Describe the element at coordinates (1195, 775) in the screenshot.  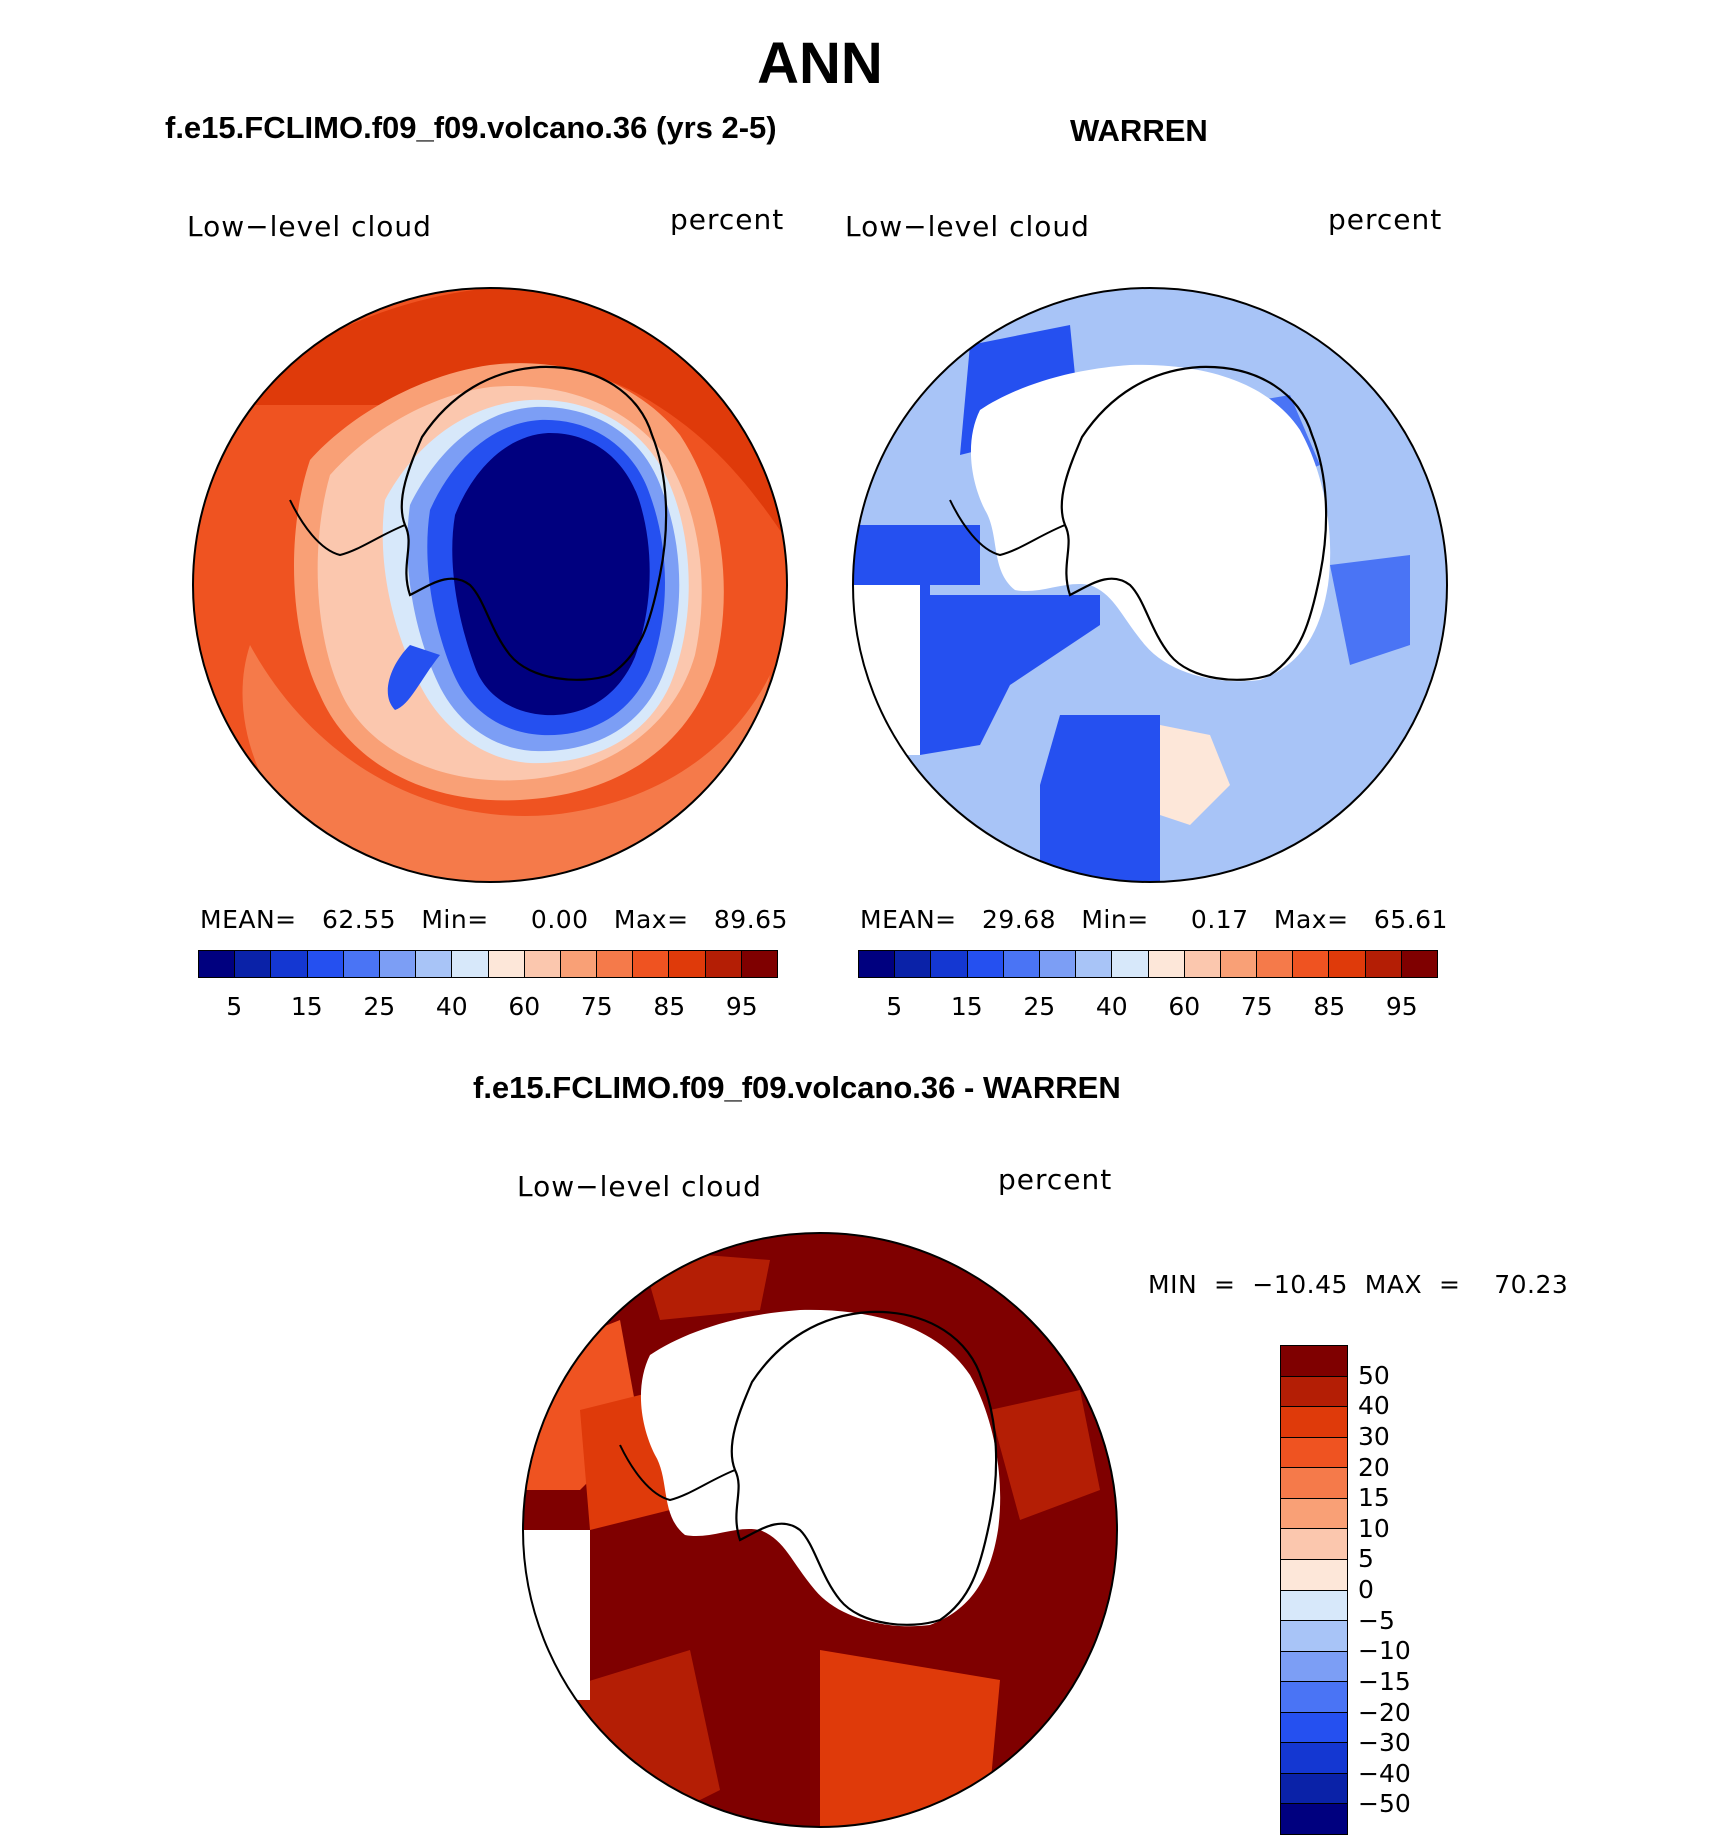
I see `obs-field-warm-patch` at that location.